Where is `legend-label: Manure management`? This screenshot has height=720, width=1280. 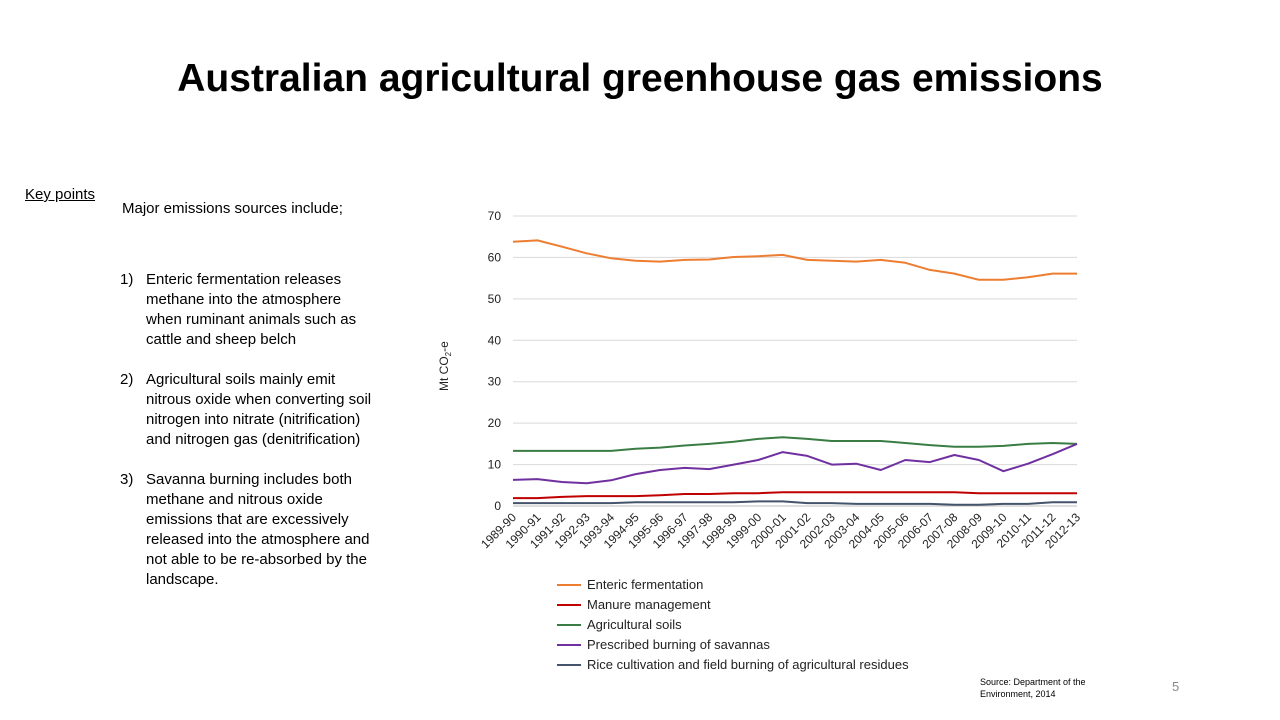 legend-label: Manure management is located at coordinates (649, 604).